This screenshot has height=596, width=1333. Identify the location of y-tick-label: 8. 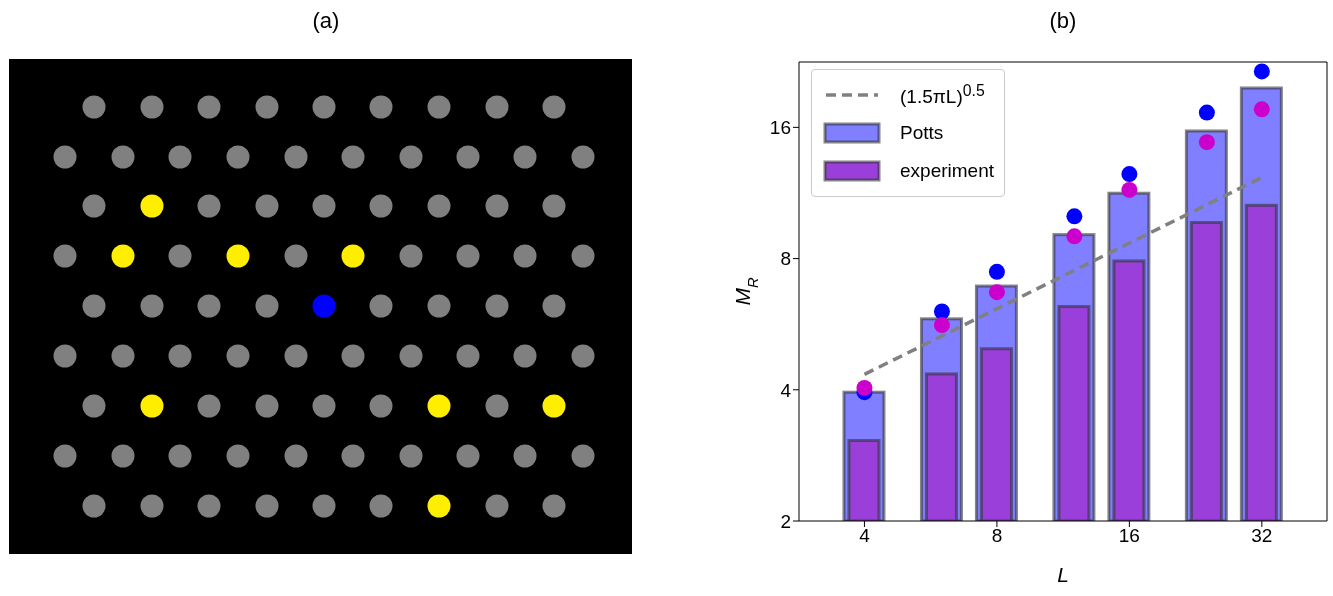
(785, 259).